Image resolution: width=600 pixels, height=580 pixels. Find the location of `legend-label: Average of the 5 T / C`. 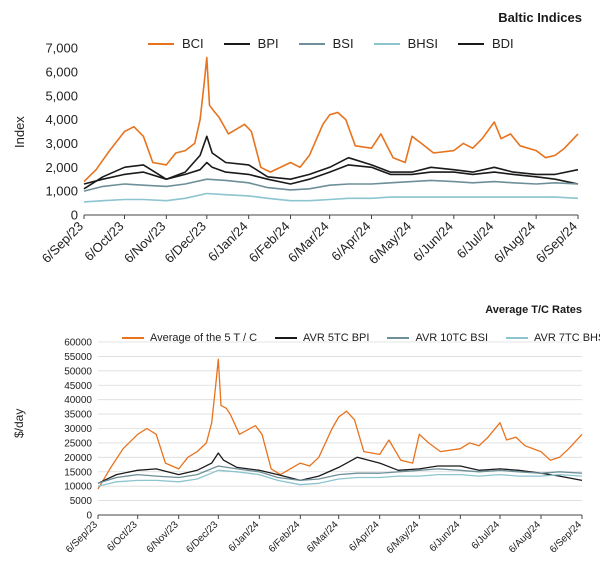

legend-label: Average of the 5 T / C is located at coordinates (204, 338).